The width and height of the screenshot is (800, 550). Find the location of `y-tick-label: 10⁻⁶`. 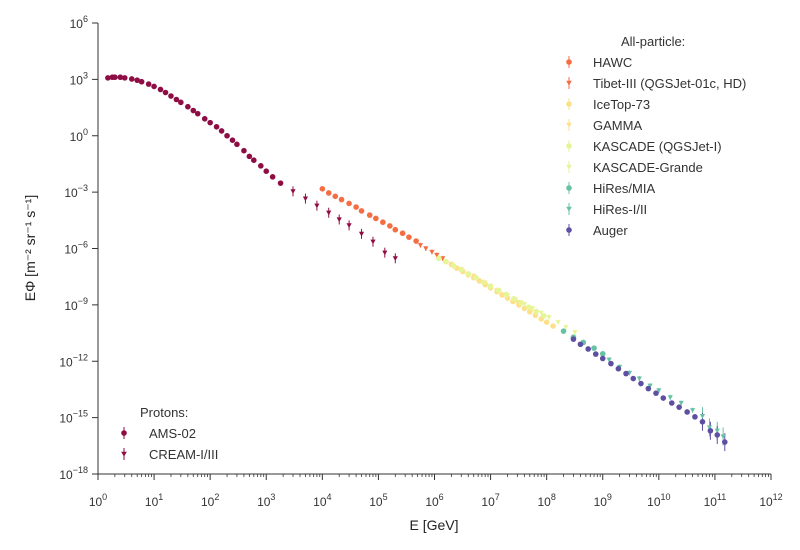

y-tick-label: 10⁻⁶ is located at coordinates (76, 248).